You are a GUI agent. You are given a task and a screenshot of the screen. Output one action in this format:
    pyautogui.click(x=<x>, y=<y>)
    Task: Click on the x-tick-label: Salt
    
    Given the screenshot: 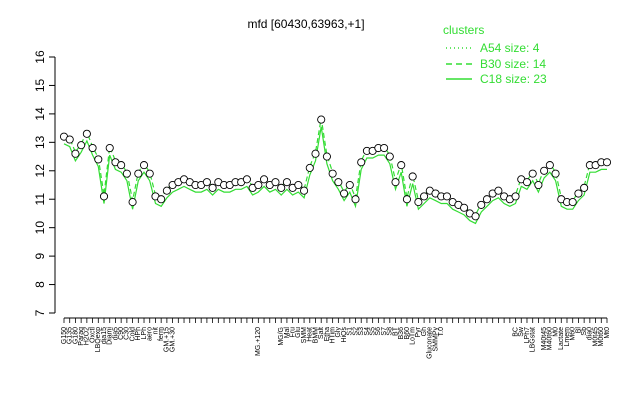 What is the action you would take?
    pyautogui.click(x=321, y=333)
    